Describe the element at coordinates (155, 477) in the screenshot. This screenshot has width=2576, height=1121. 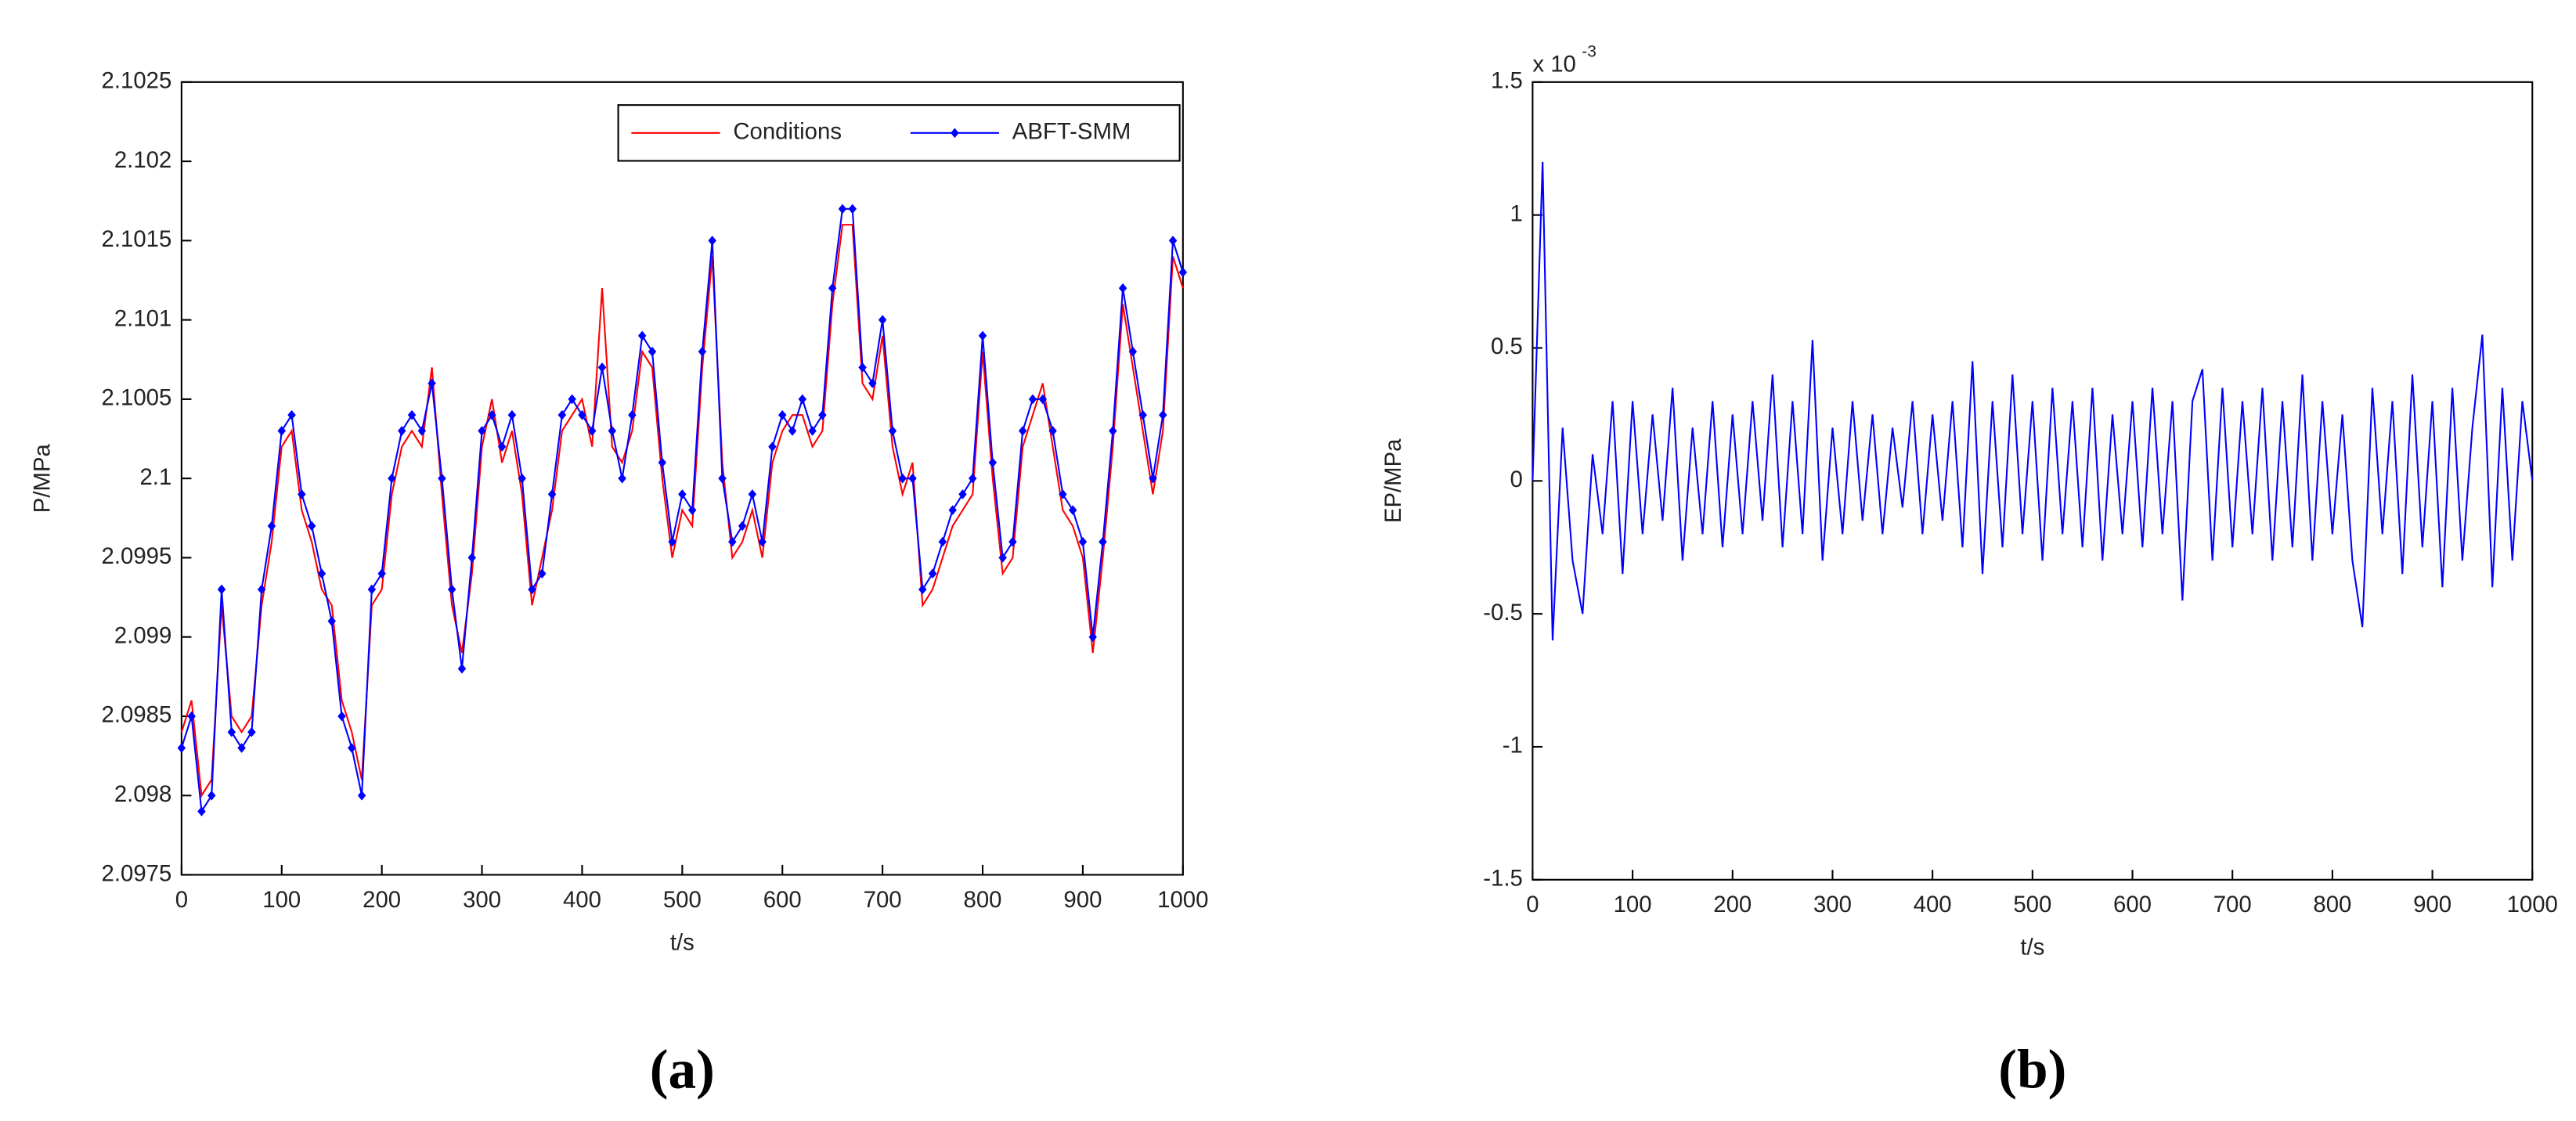
I see `y-tick-label: 2.1` at that location.